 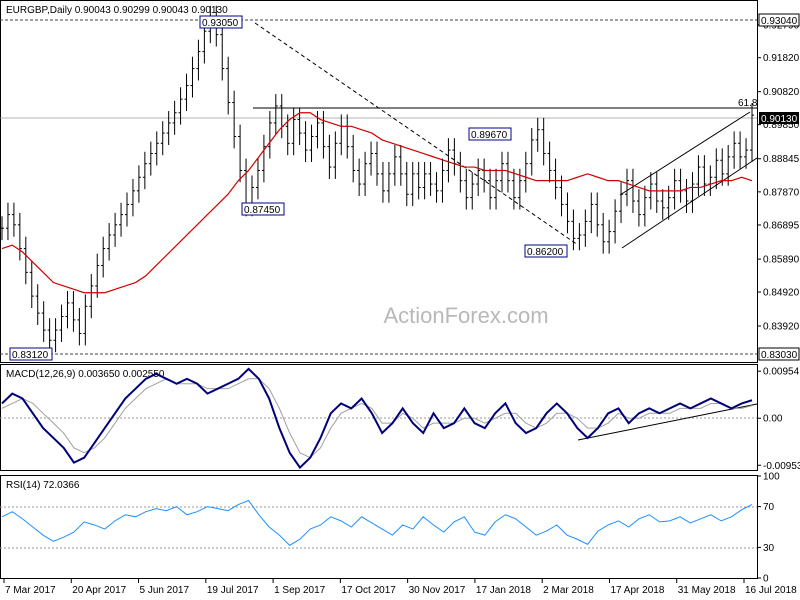 What do you see at coordinates (437, 590) in the screenshot?
I see `x-tick-label: 30 Nov 2017` at bounding box center [437, 590].